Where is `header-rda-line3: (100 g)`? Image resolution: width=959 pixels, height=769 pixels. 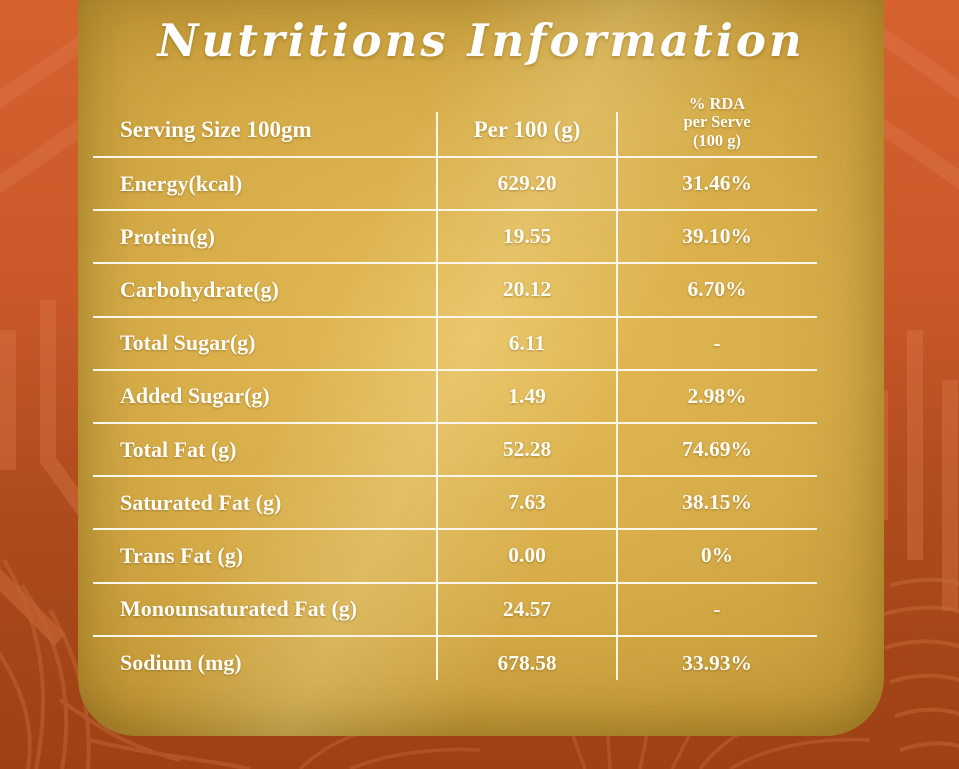
header-rda-line3: (100 g) is located at coordinates (717, 141).